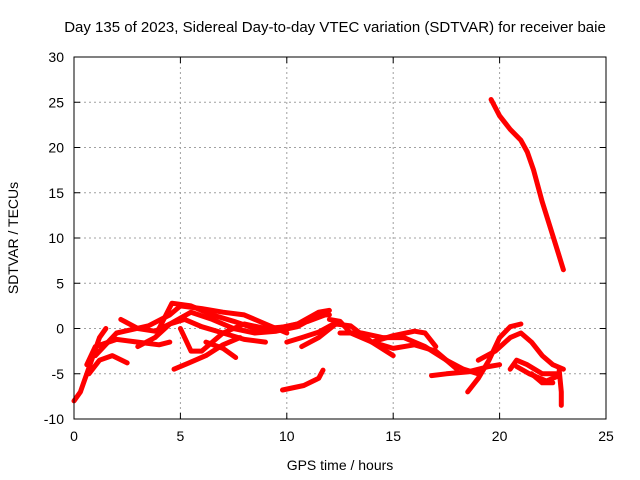 This screenshot has height=480, width=640. I want to click on x-tick-label: 20, so click(500, 436).